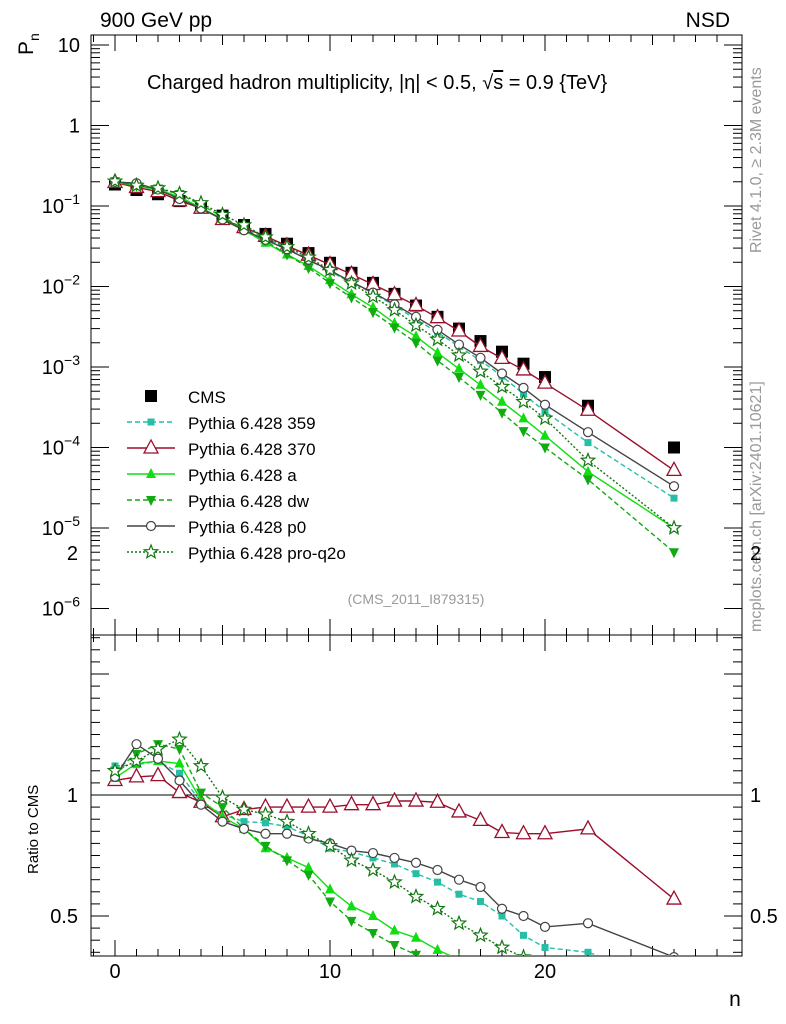  I want to click on legend-label-pythia-6-428-370: Pythia 6.428 370, so click(252, 449).